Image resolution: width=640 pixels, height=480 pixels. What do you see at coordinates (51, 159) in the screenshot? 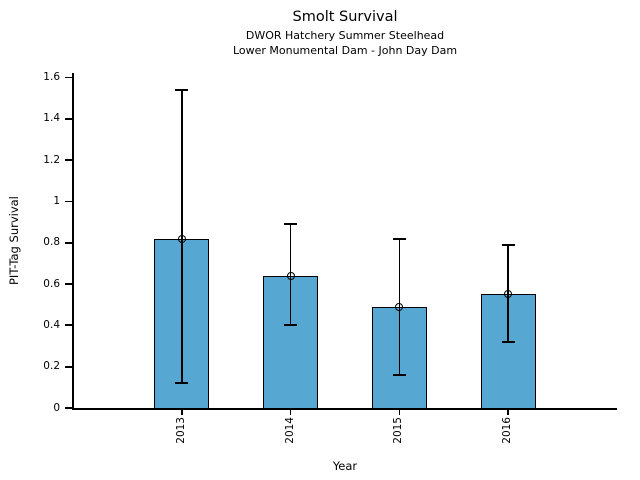
I see `y-tick-label: 1.2` at bounding box center [51, 159].